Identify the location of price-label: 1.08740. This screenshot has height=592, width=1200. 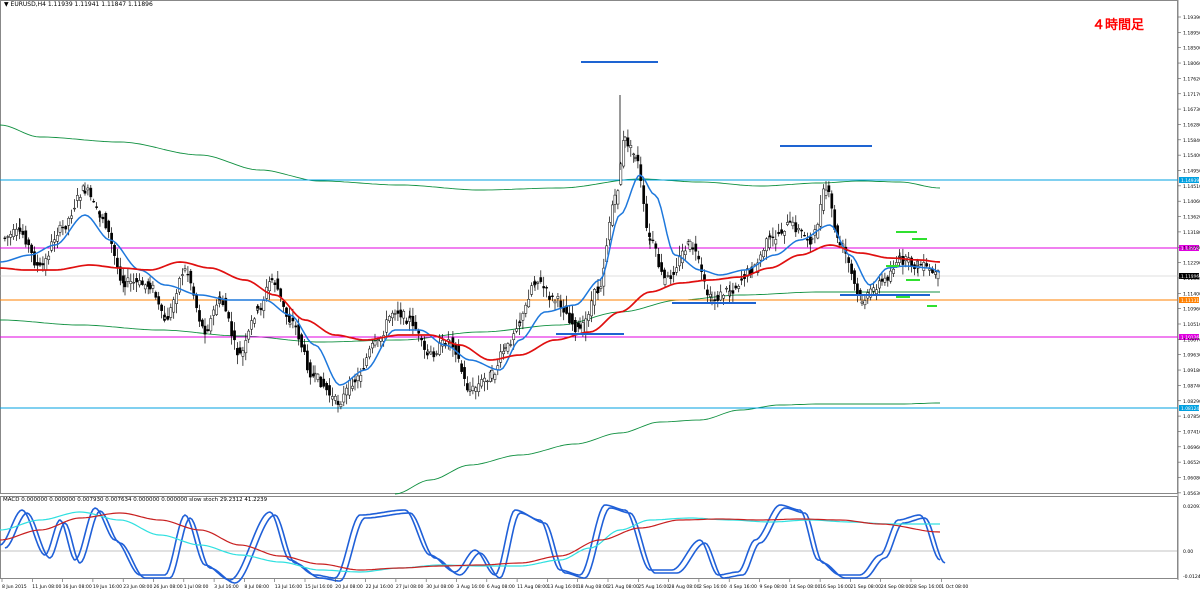
(1191, 386).